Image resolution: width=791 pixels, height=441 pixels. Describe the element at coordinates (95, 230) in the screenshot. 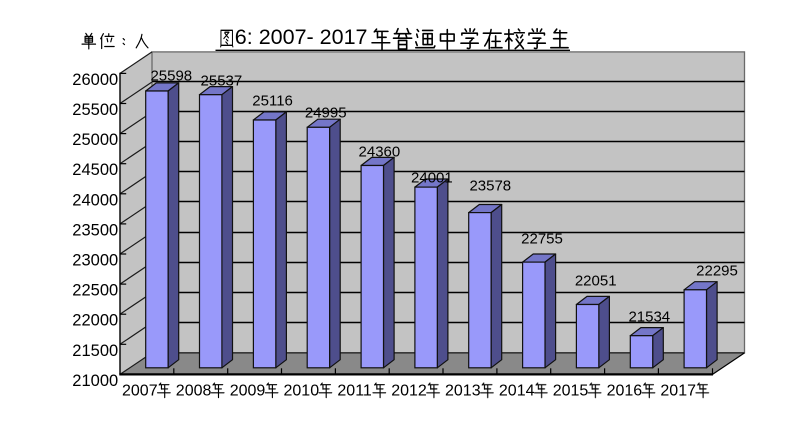

I see `svg-text: 23500` at that location.